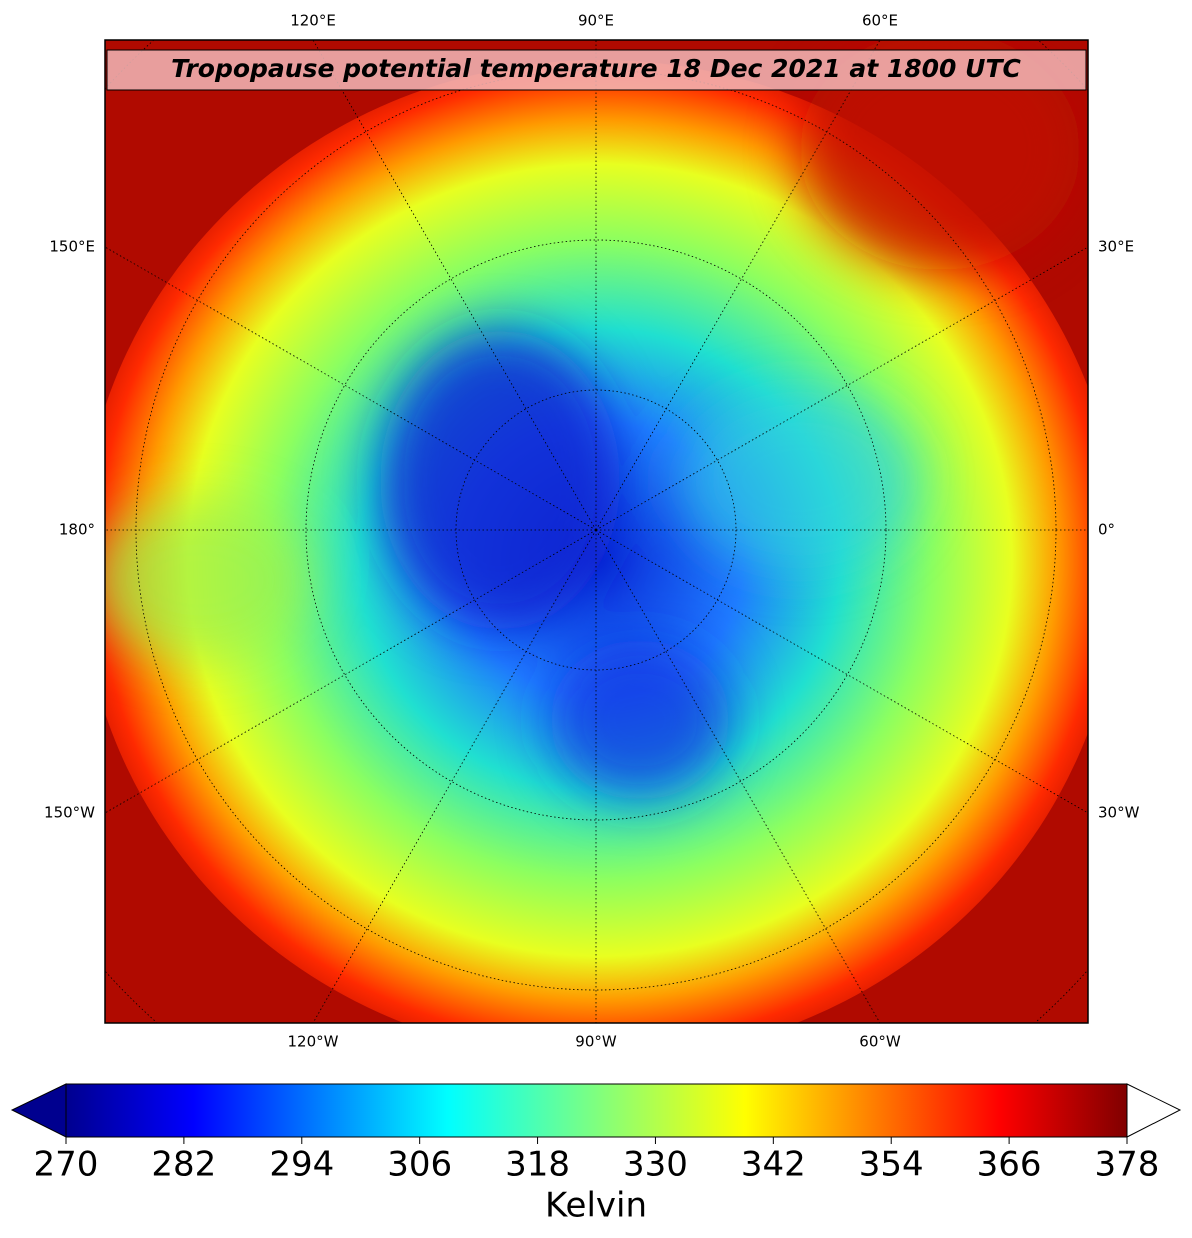  Describe the element at coordinates (69, 813) in the screenshot. I see `left-label: 150°W` at that location.